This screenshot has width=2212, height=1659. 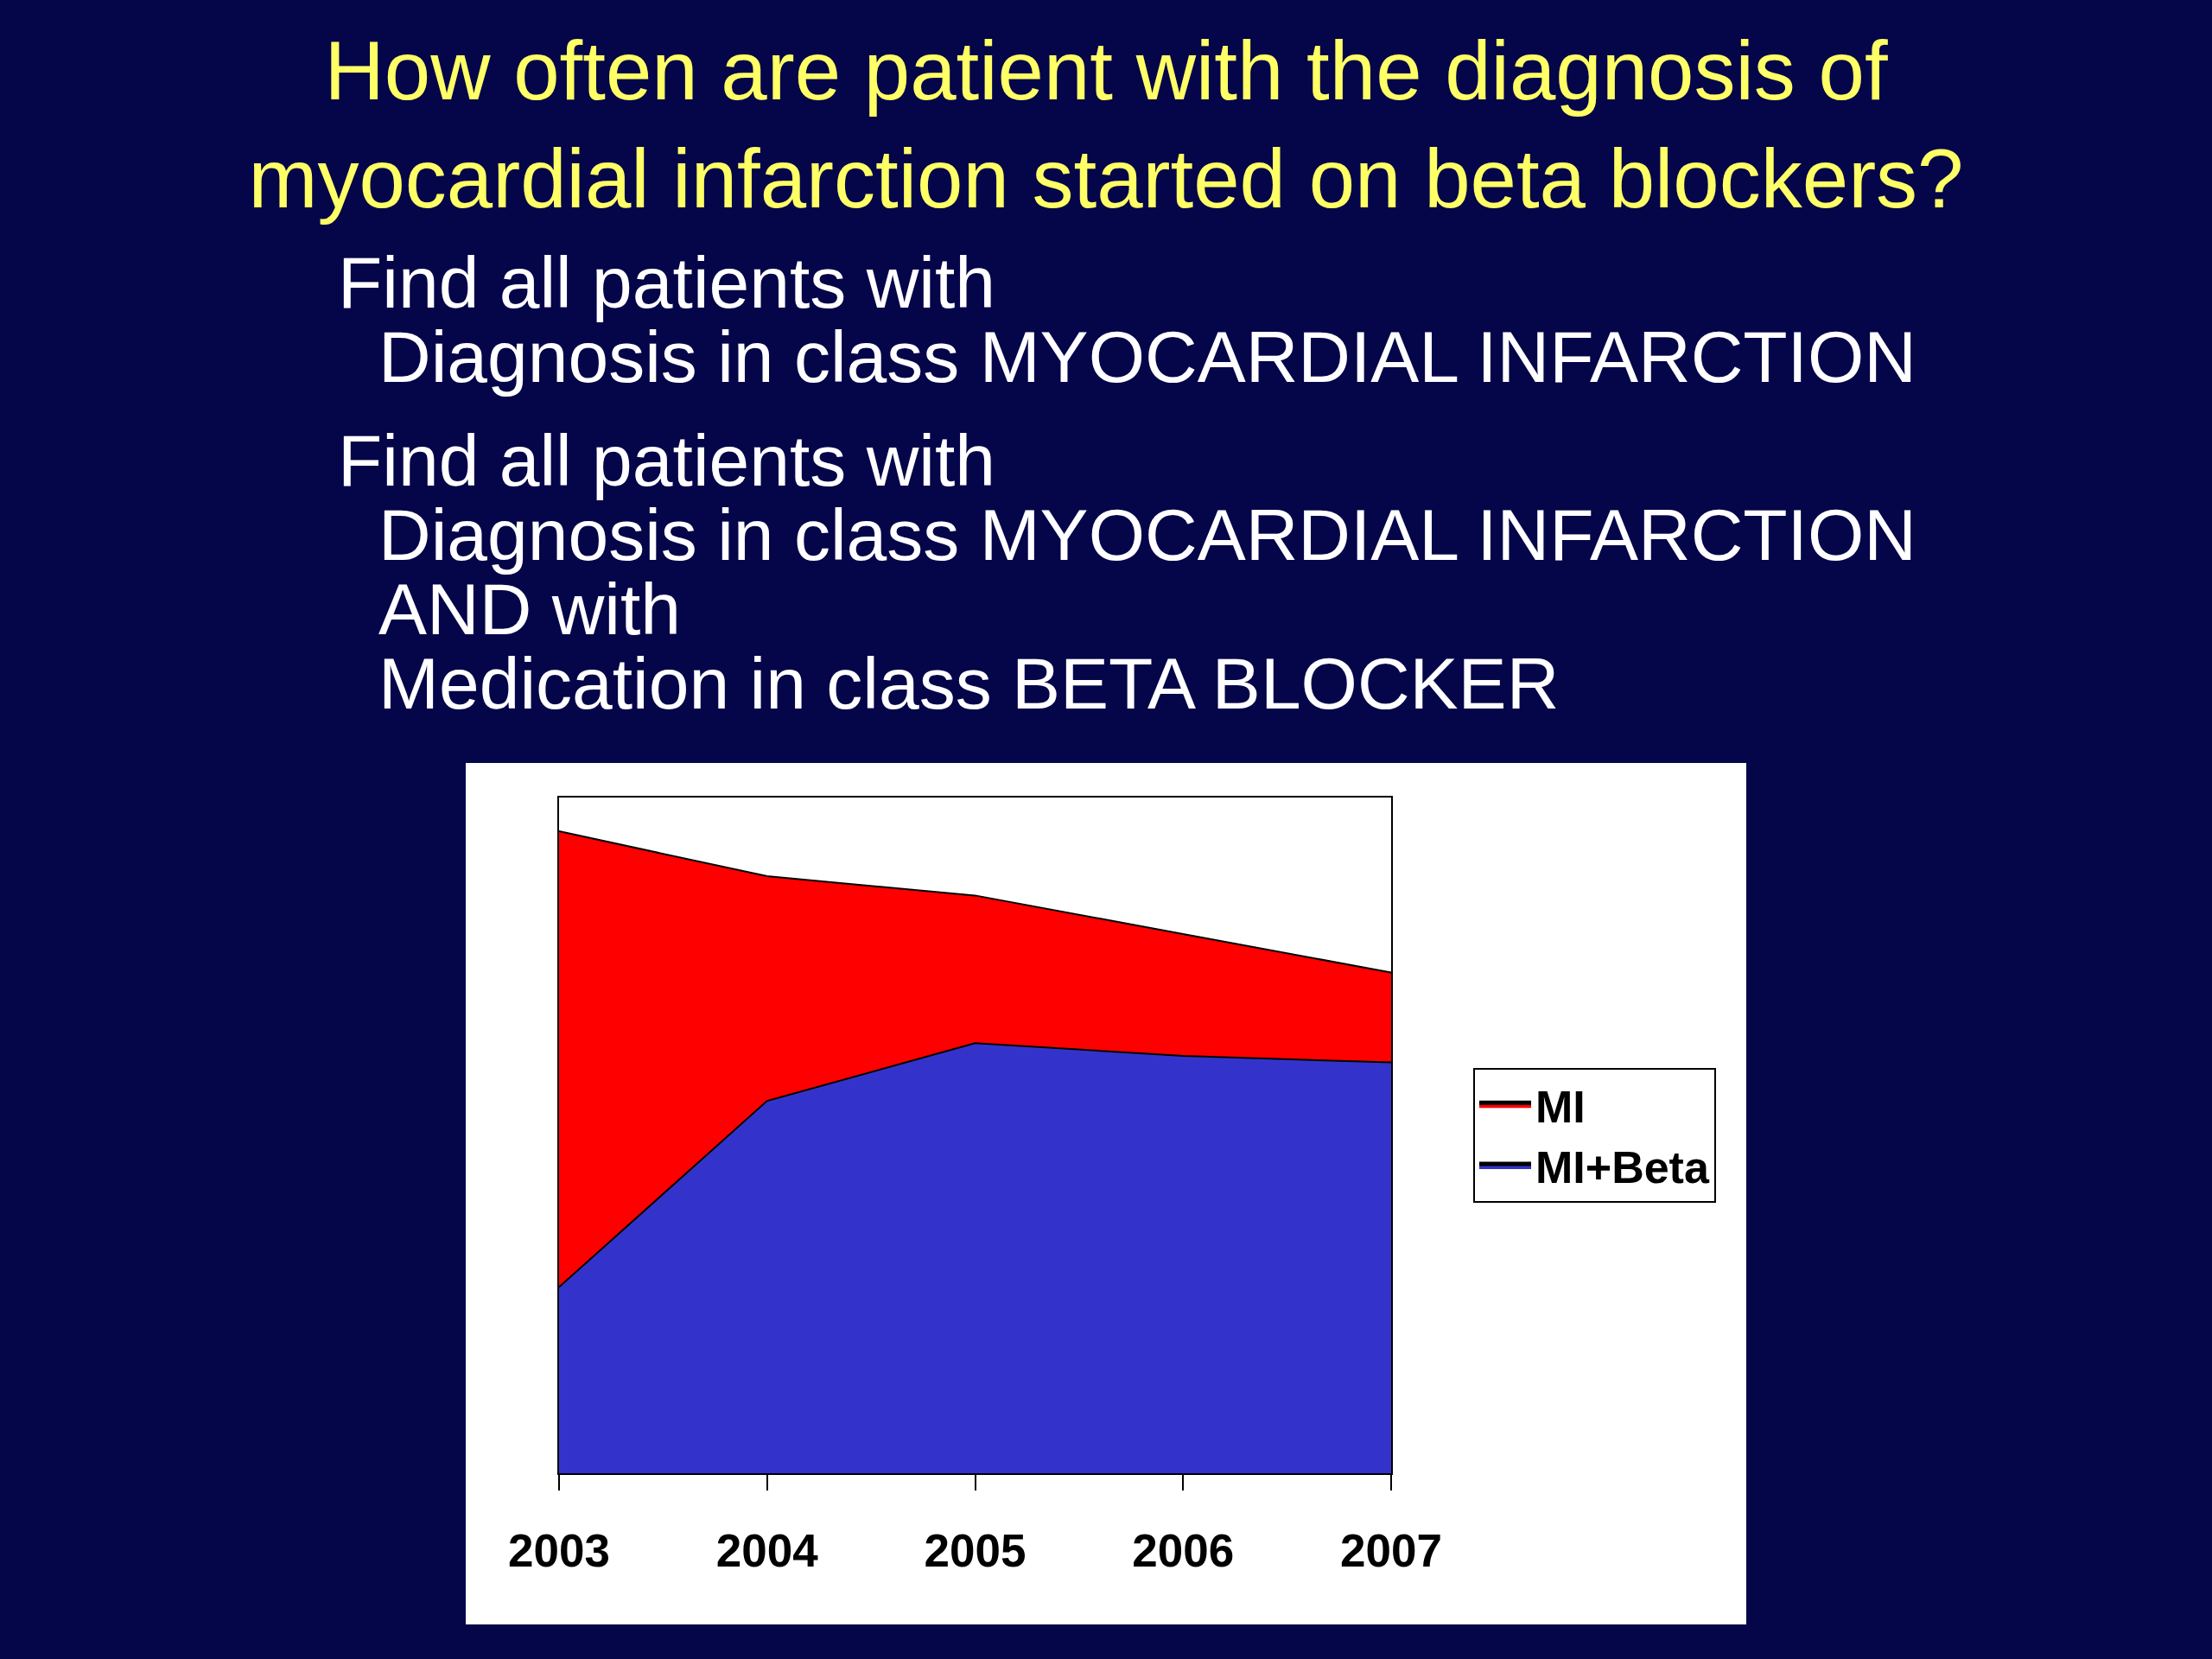 I want to click on legend-label: MI, so click(x=1560, y=1106).